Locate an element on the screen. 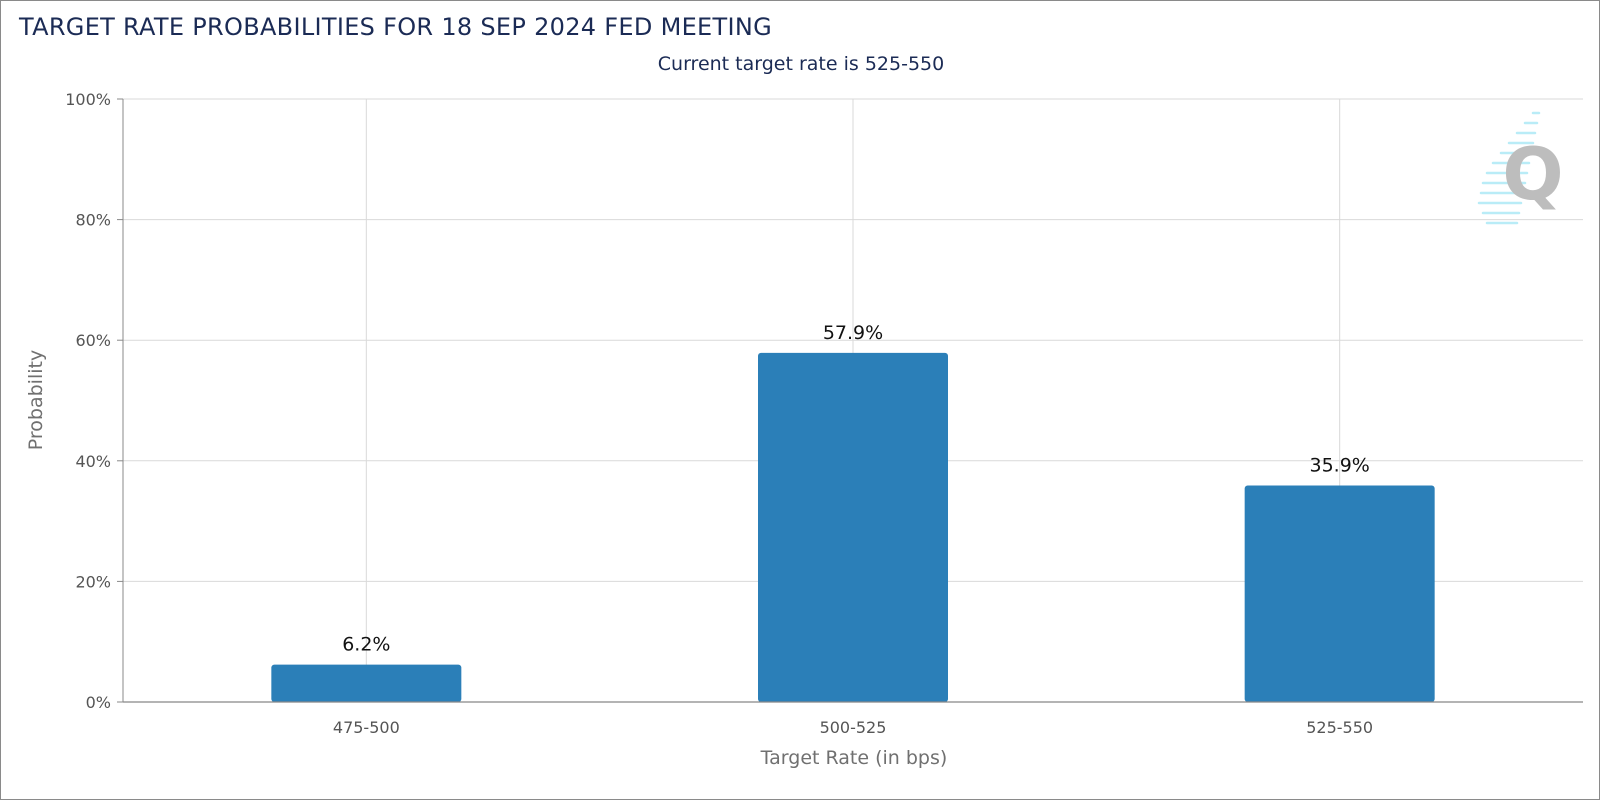 The height and width of the screenshot is (800, 1600). logo-letter: Q is located at coordinates (1532, 174).